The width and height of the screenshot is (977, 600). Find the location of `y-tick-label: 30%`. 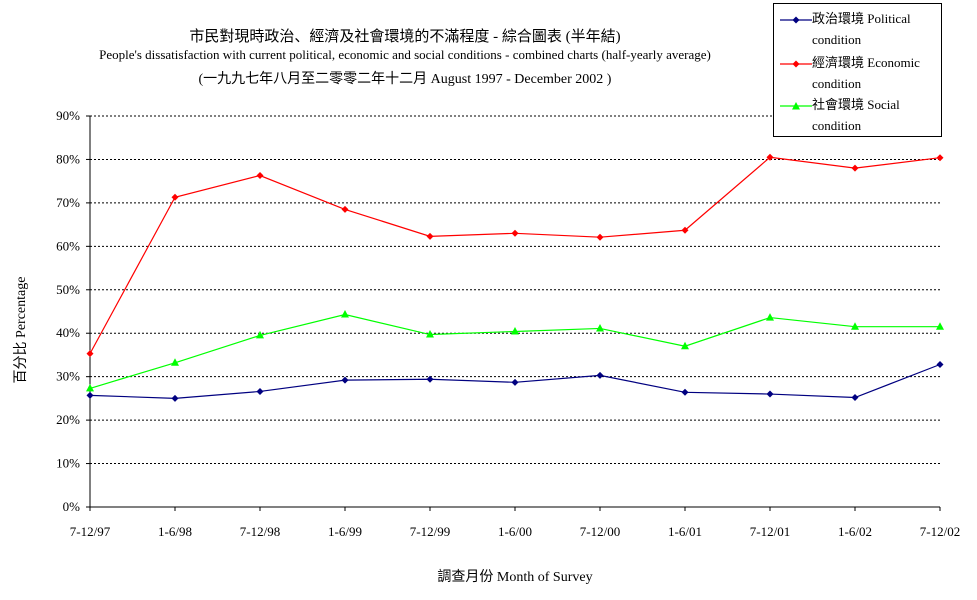

y-tick-label: 30% is located at coordinates (68, 376).